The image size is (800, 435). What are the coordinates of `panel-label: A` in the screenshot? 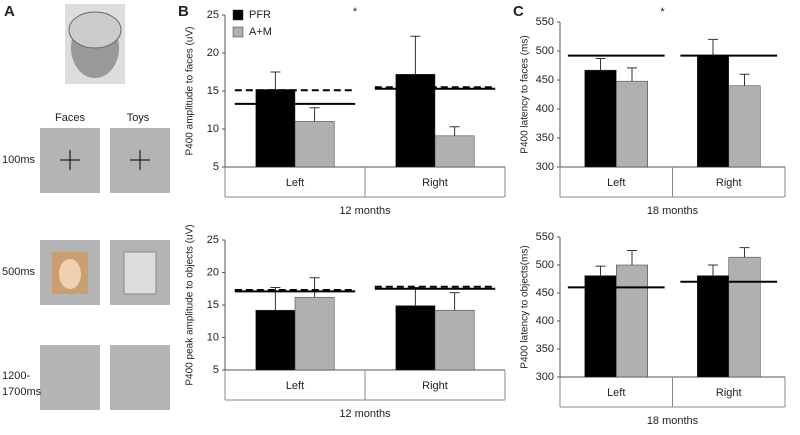 It's located at (9, 11).